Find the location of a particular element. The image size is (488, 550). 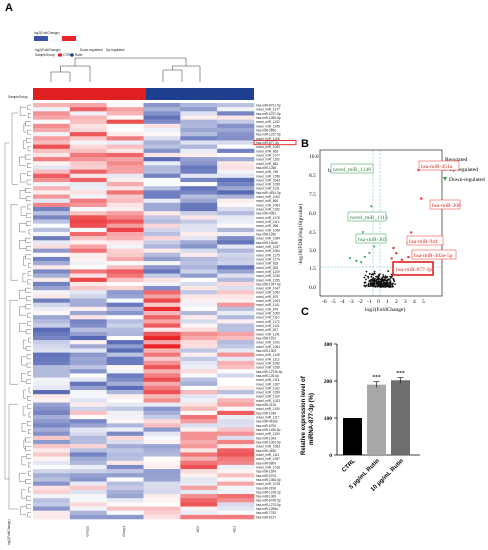

row-label: novel_miR_864 is located at coordinates (267, 201).